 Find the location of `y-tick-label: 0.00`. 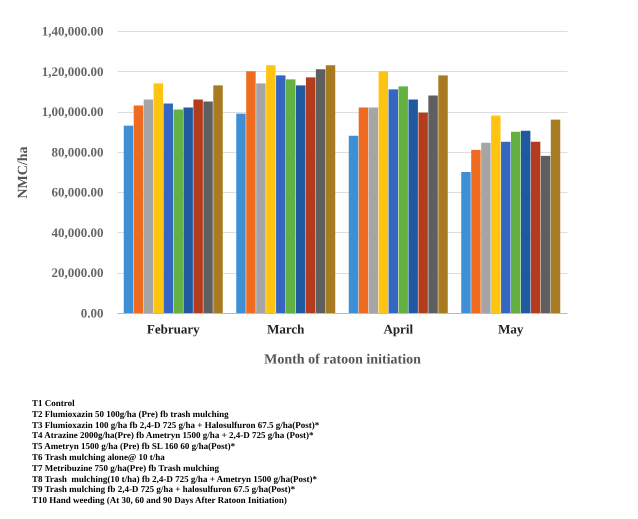

y-tick-label: 0.00 is located at coordinates (92, 313).